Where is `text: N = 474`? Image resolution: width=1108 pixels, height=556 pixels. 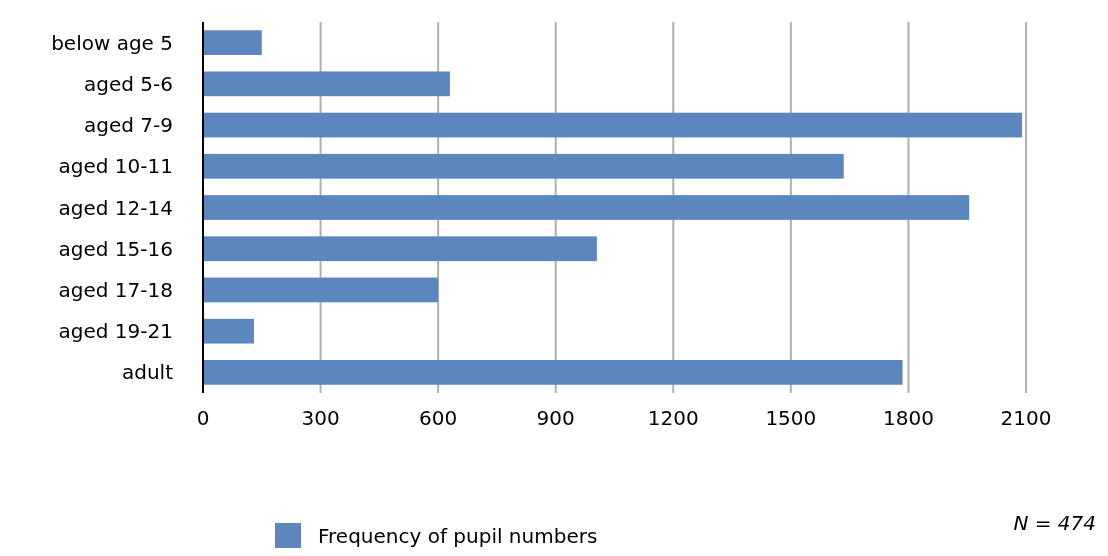 text: N = 474 is located at coordinates (1054, 523).